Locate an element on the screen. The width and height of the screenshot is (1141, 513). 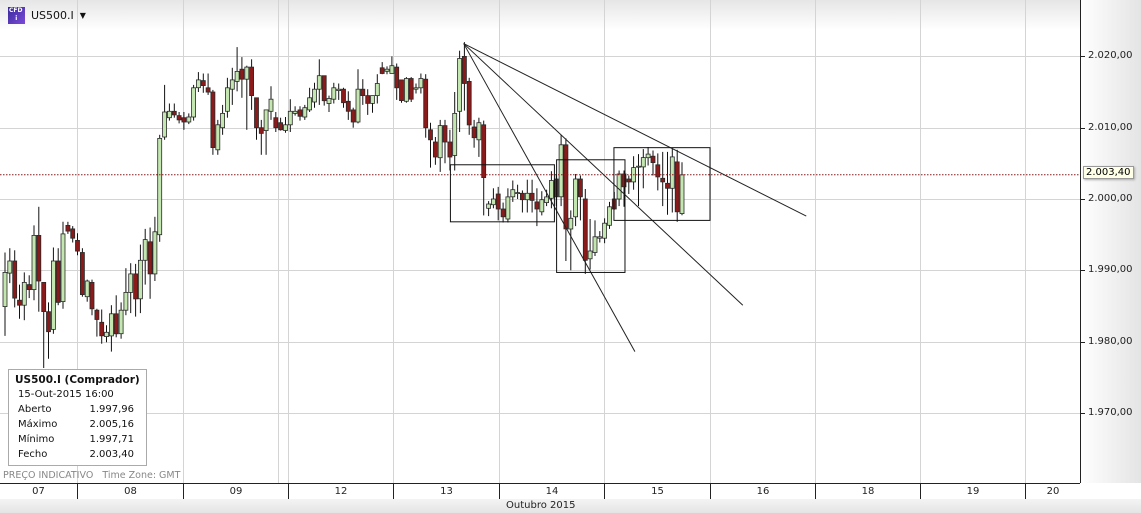
x-tick-label: 12 is located at coordinates (340, 491).